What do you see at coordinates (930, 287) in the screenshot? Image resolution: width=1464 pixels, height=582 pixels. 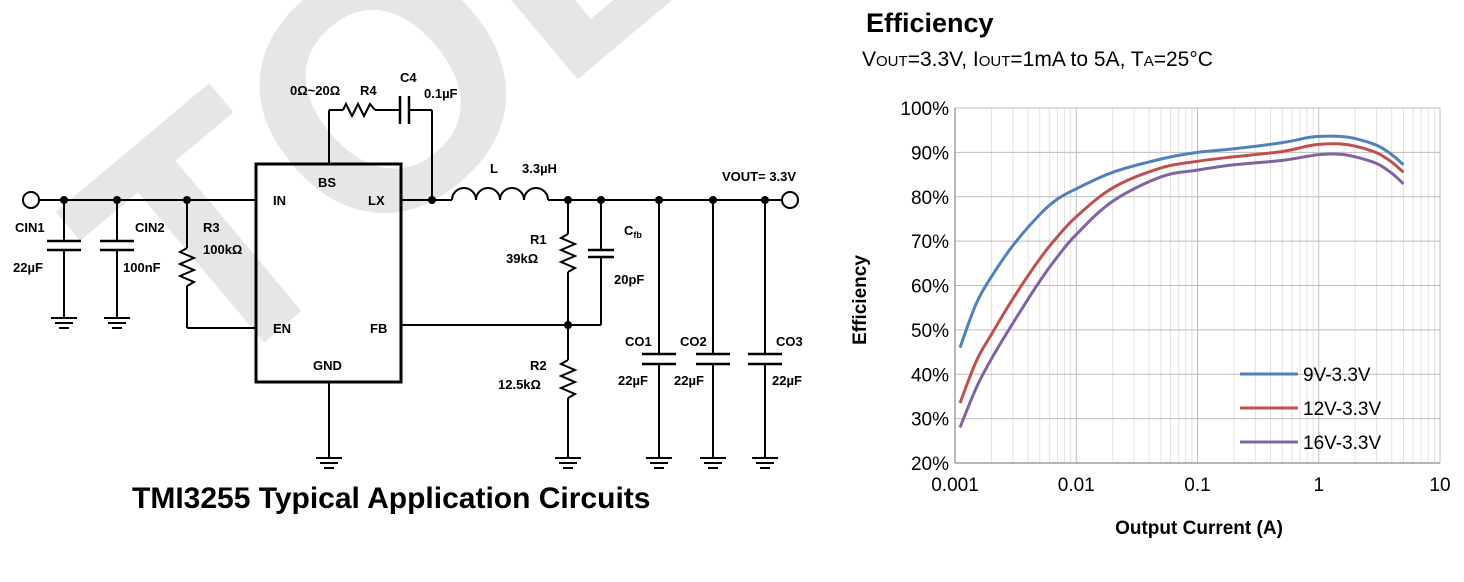 I see `y-tick-label: 60%` at bounding box center [930, 287].